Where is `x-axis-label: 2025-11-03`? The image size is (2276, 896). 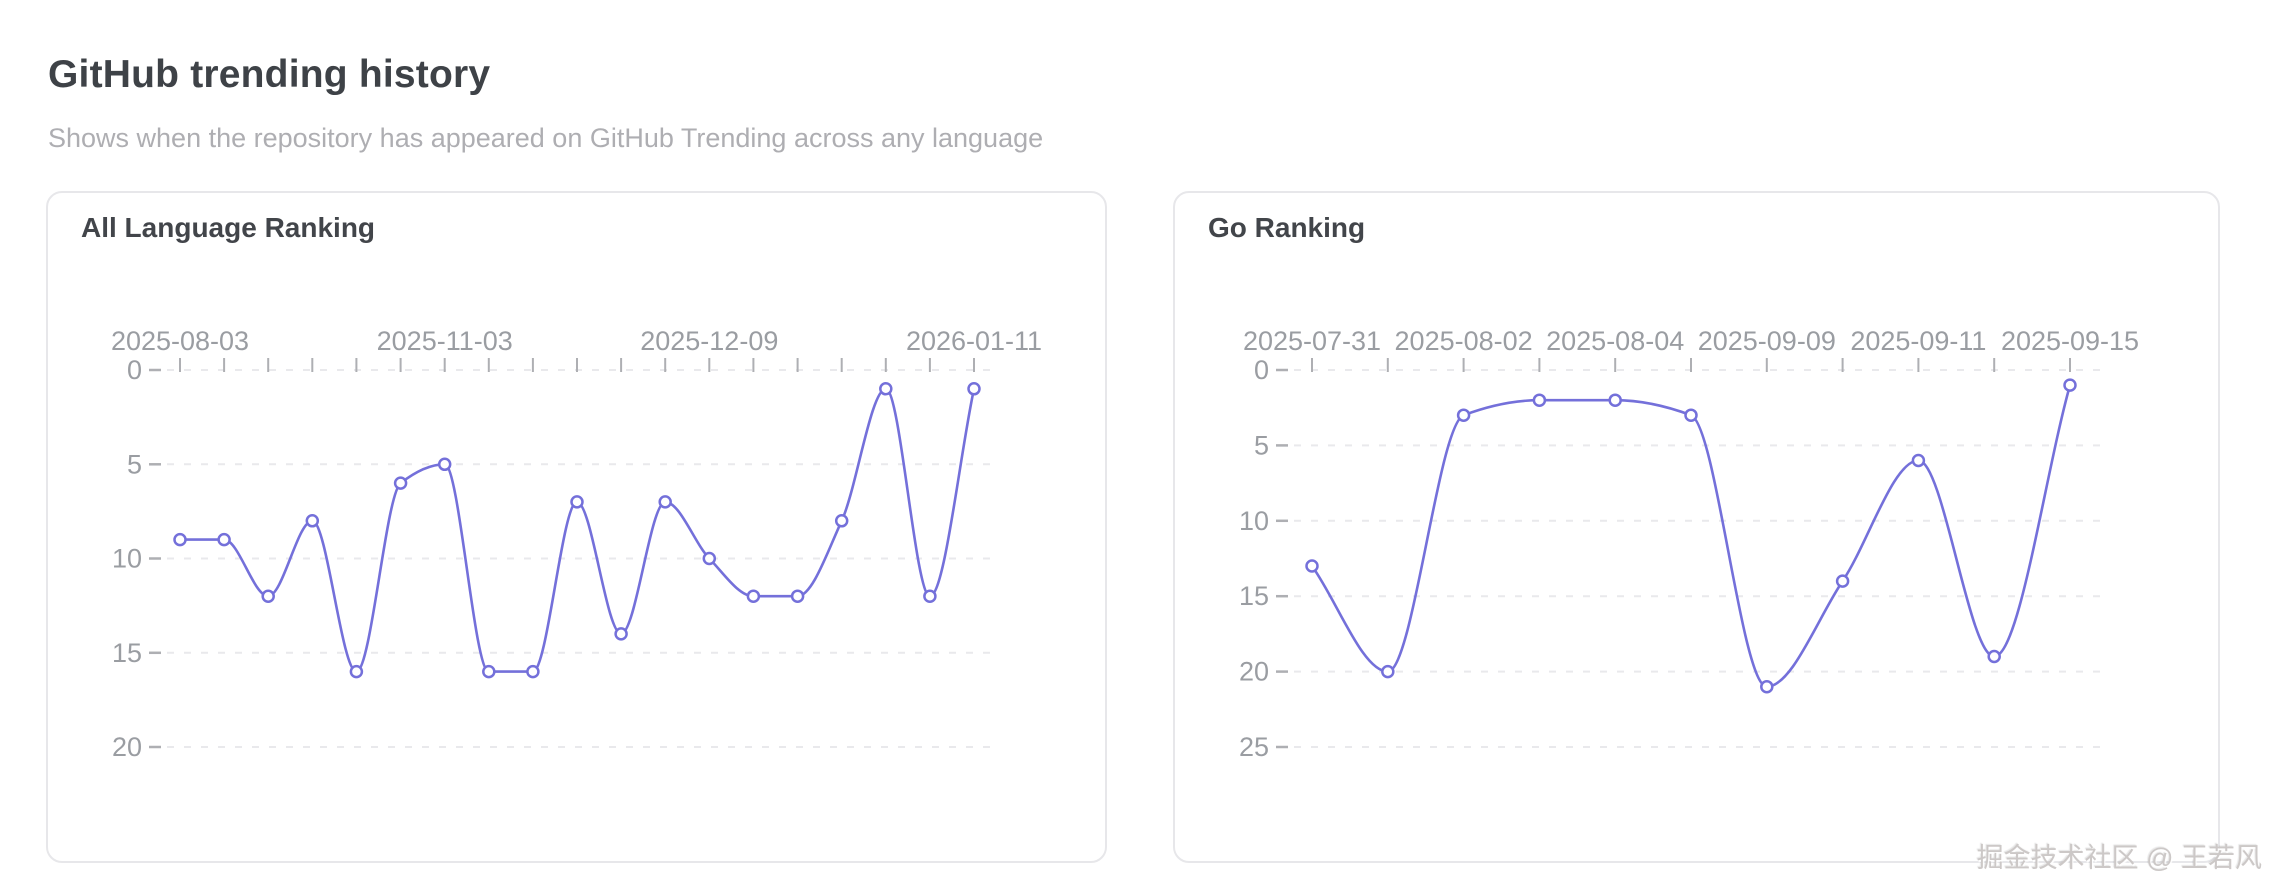 x-axis-label: 2025-11-03 is located at coordinates (445, 341).